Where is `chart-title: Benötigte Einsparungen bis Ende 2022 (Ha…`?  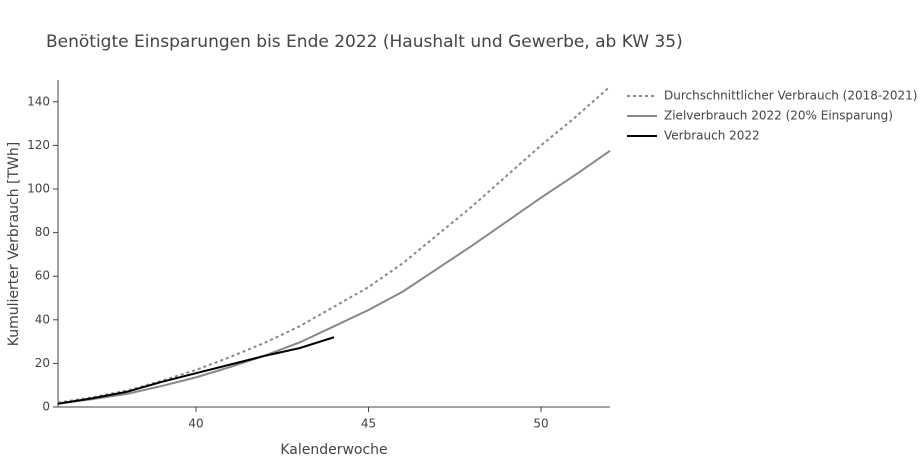 chart-title: Benötigte Einsparungen bis Ende 2022 (Ha… is located at coordinates (364, 42).